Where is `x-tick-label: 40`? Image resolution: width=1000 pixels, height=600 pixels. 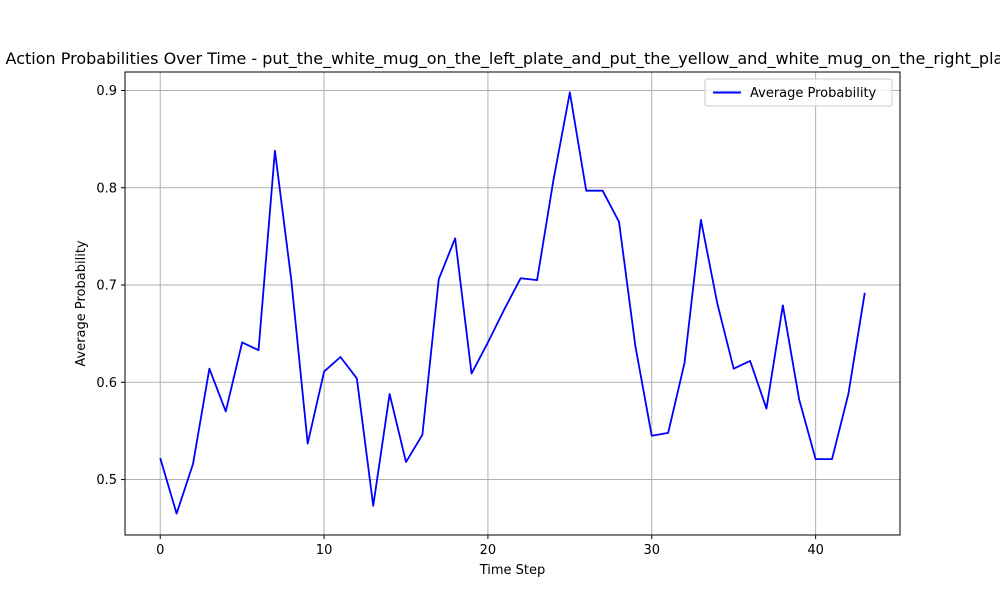
x-tick-label: 40 is located at coordinates (815, 550).